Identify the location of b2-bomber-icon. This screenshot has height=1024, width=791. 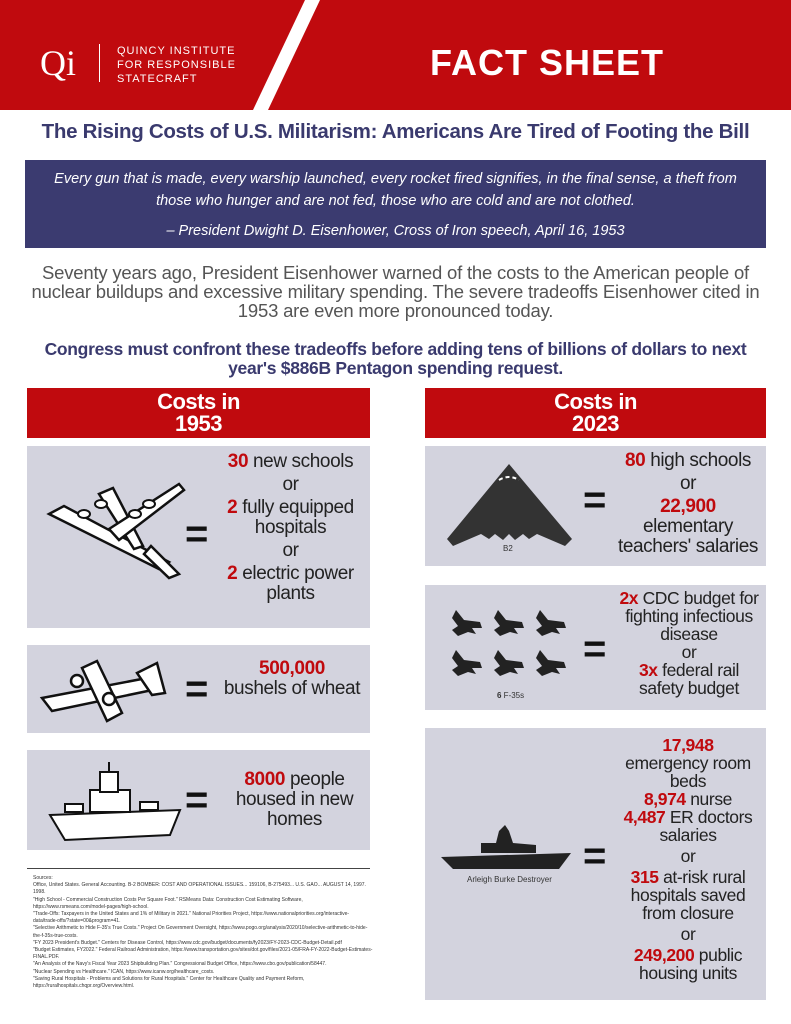
(509, 505).